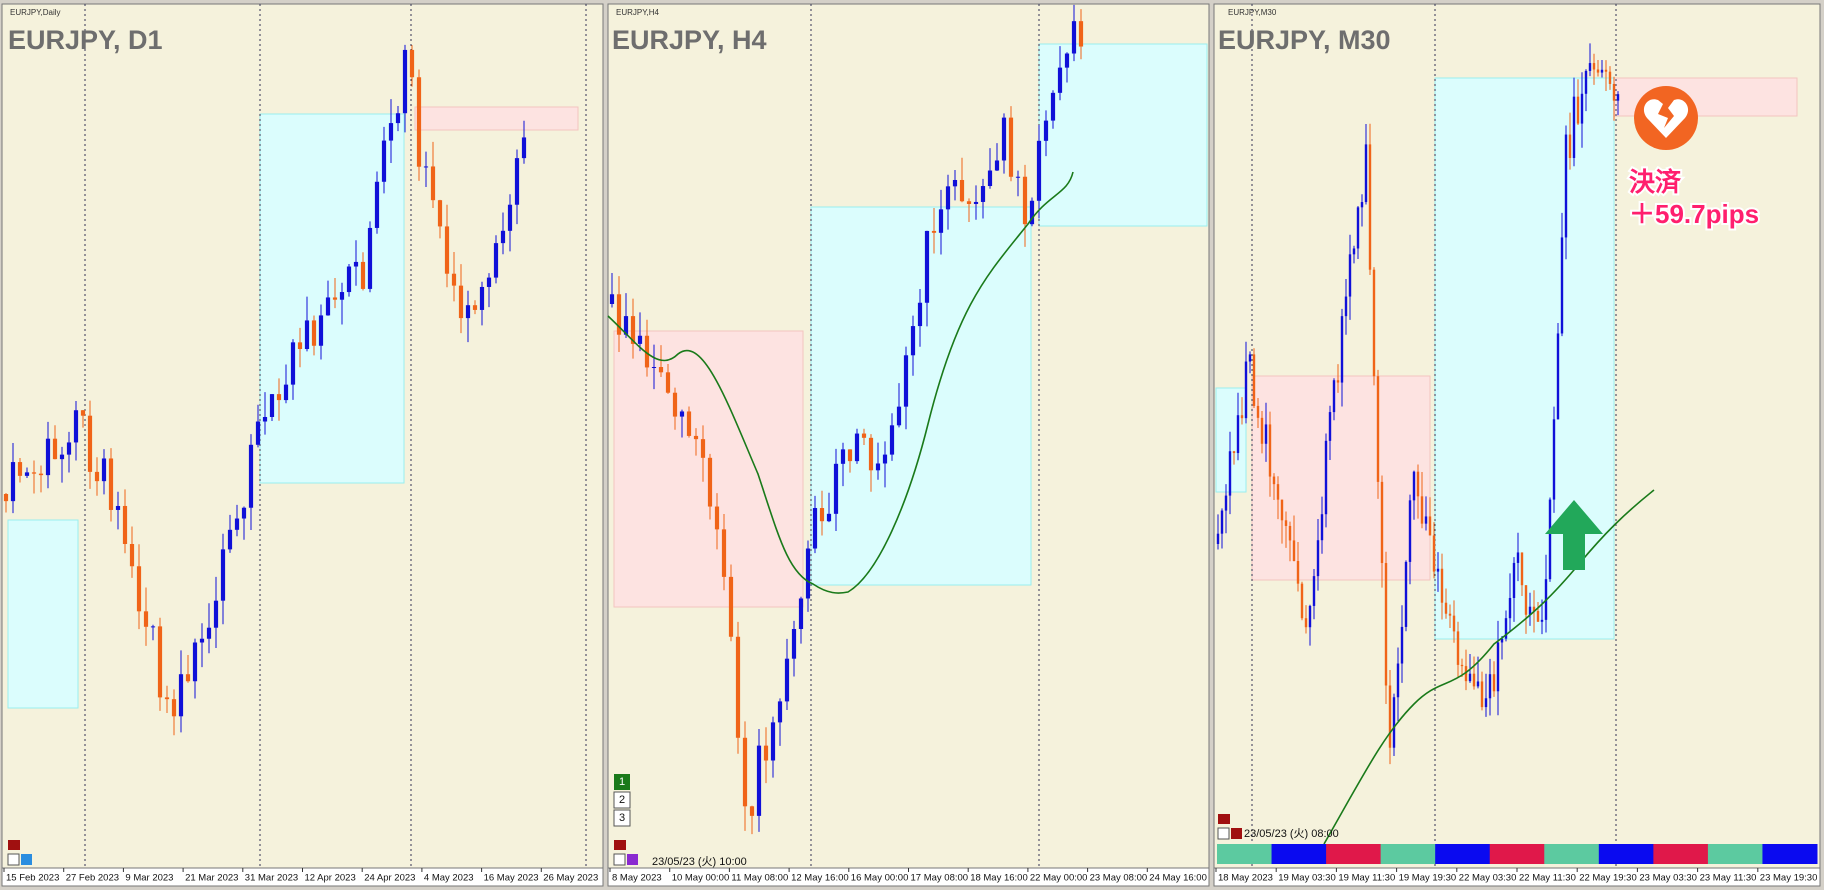 This screenshot has height=890, width=1824. I want to click on x-label: 16 May 2023, so click(511, 878).